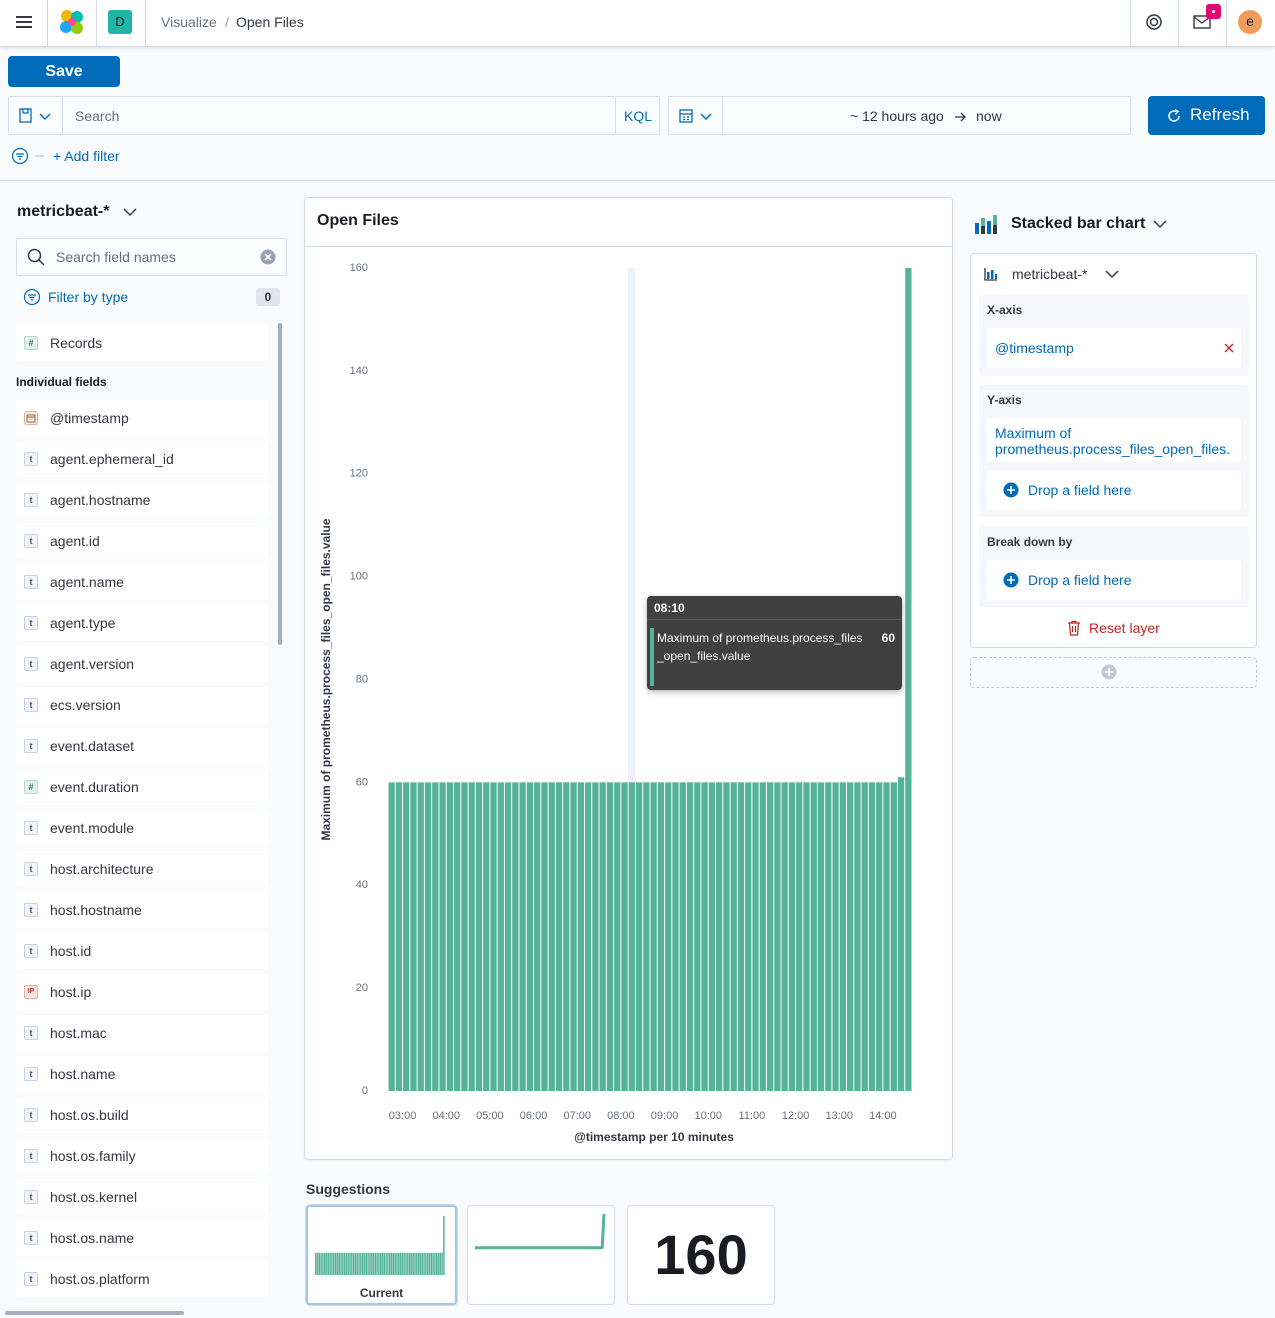 The image size is (1275, 1318). I want to click on field-name: event.duration, so click(94, 787).